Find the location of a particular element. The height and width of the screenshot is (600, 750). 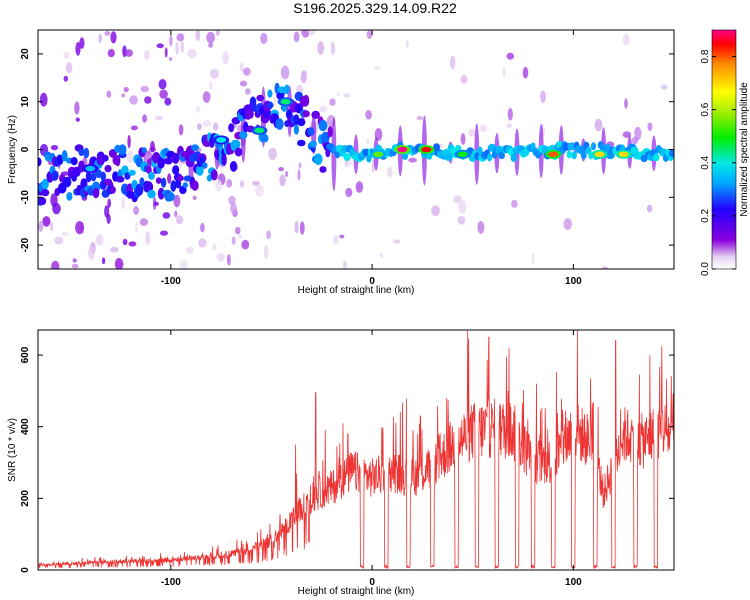

y-tick-label: 10 is located at coordinates (25, 102).